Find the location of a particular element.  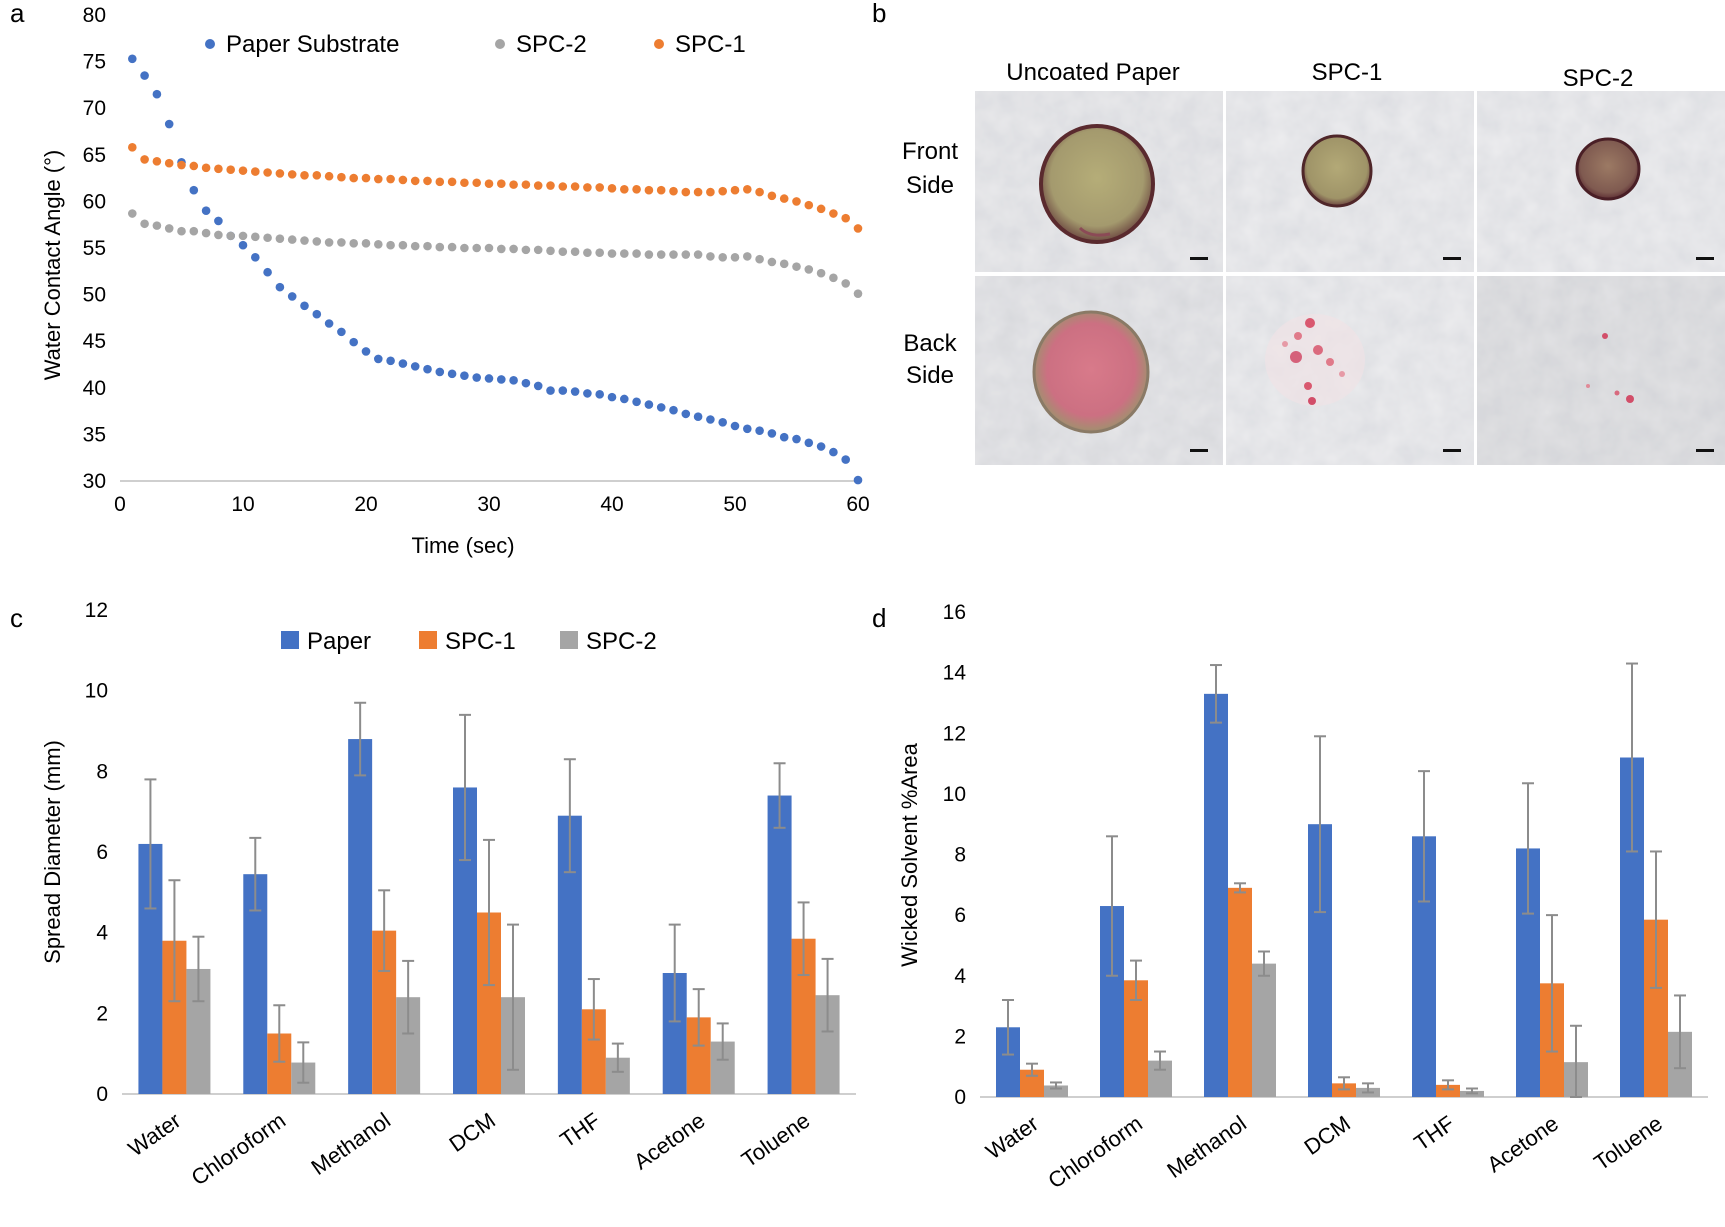

panel-a-y-tick-label: 80 is located at coordinates (94, 15).